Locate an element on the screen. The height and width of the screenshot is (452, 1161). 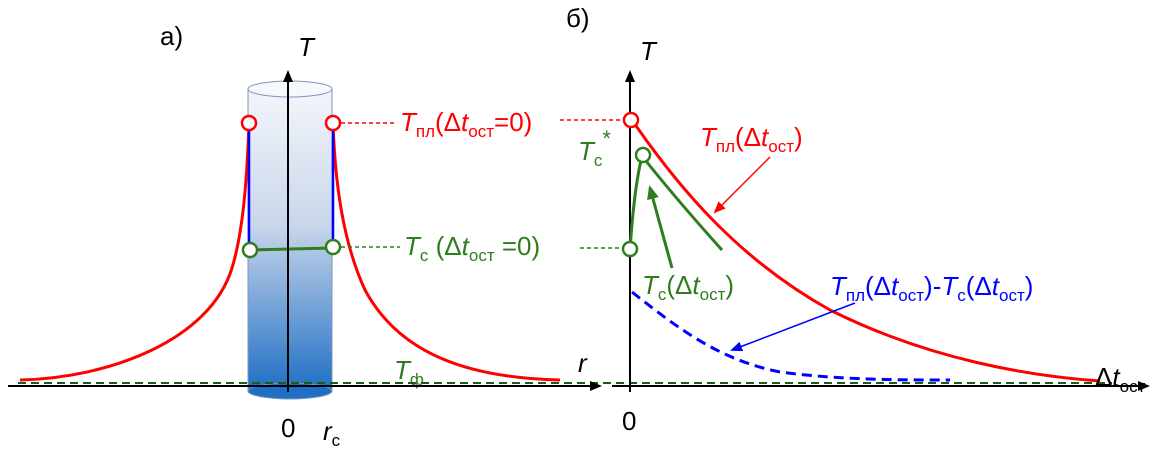
t-axis-a-label: T is located at coordinates (307, 47).